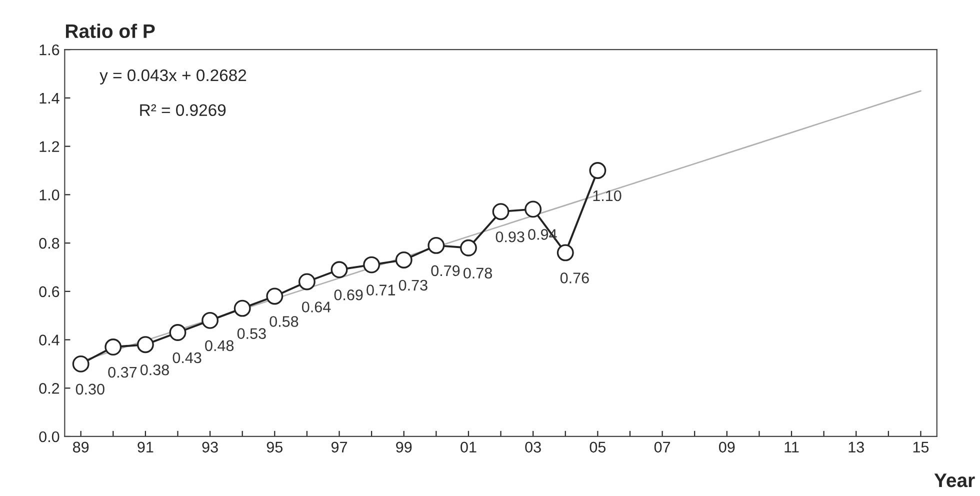 The height and width of the screenshot is (496, 980). I want to click on y-tick-label: 0.6, so click(49, 292).